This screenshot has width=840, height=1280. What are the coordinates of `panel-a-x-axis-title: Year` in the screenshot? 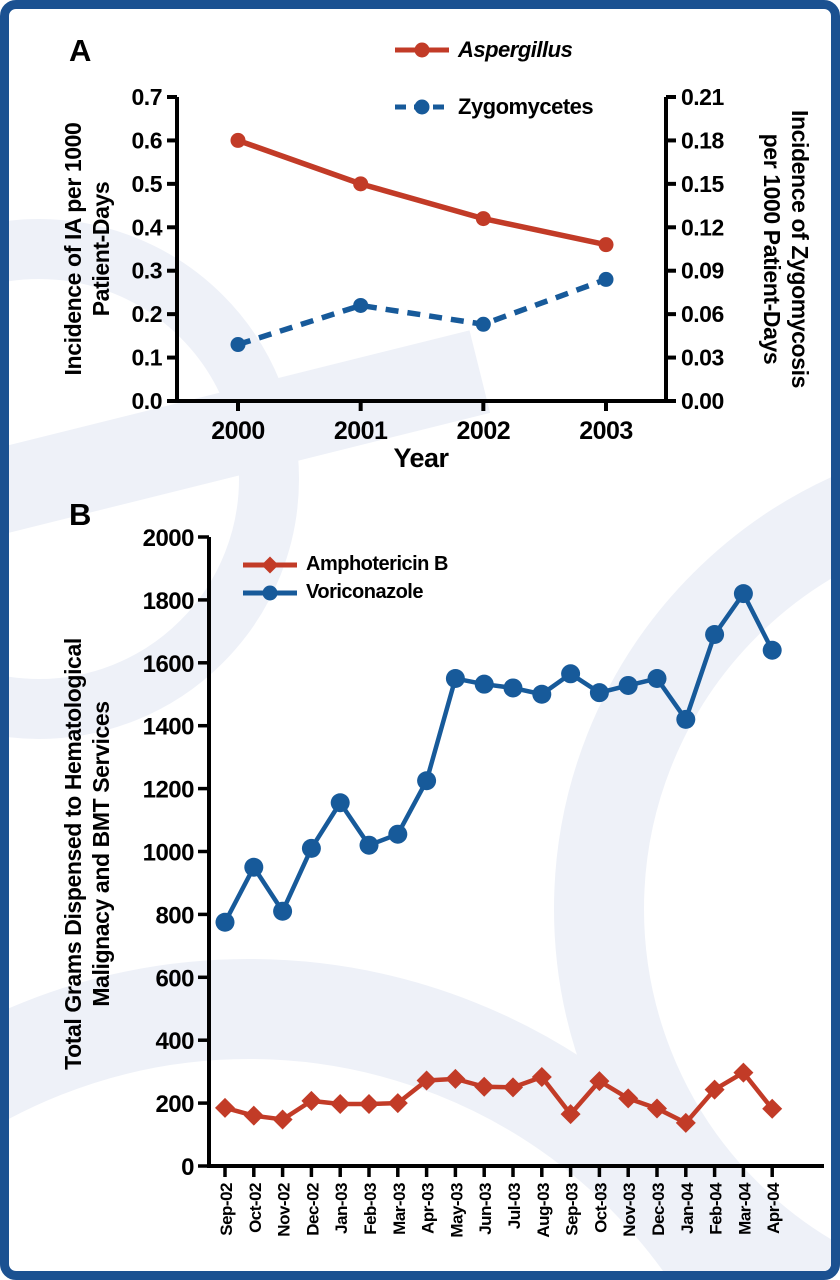 It's located at (421, 458).